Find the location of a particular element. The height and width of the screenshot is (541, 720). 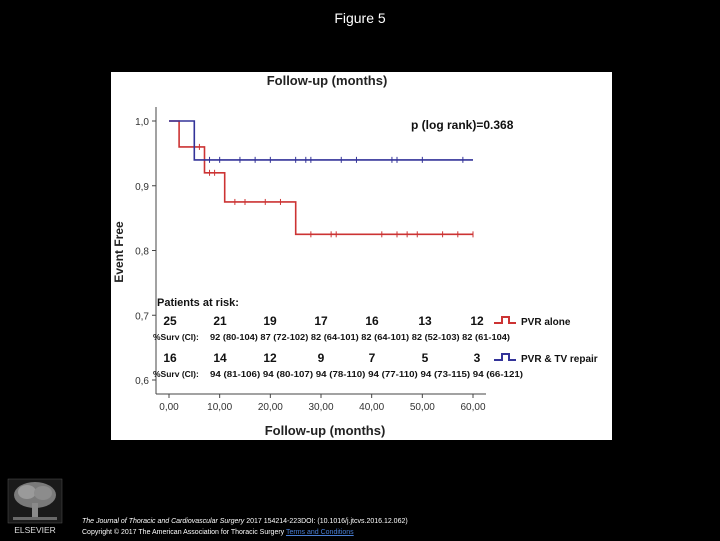

x-tick-label: 40,00 is located at coordinates (371, 407).